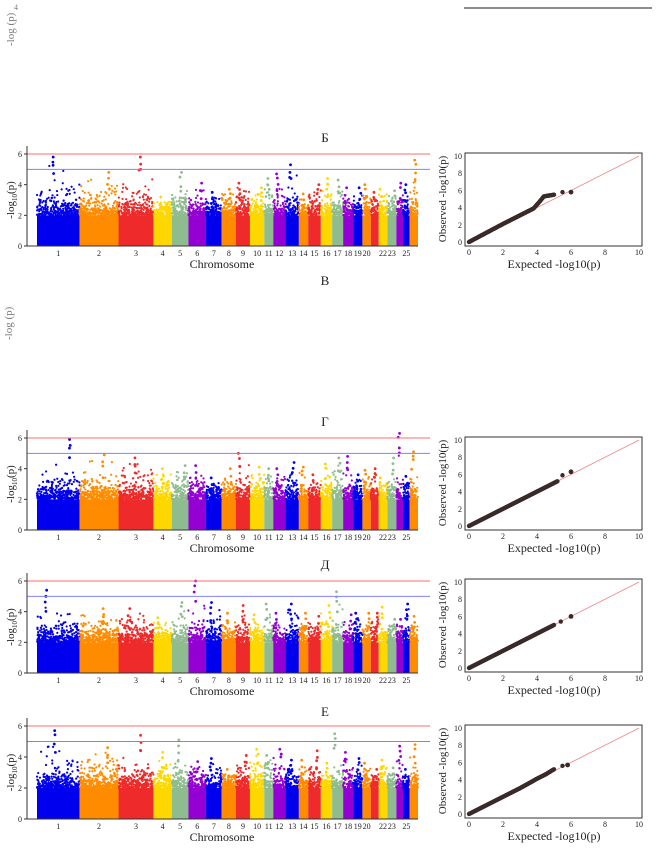 Image resolution: width=656 pixels, height=849 pixels. What do you see at coordinates (348, 253) in the screenshot?
I see `chromosome-tick-label: 18` at bounding box center [348, 253].